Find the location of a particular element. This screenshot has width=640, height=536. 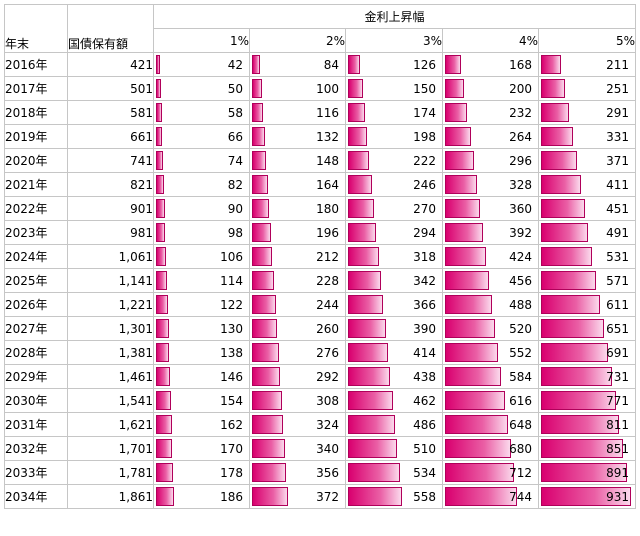

year-cell: 2030年 is located at coordinates (36, 400).